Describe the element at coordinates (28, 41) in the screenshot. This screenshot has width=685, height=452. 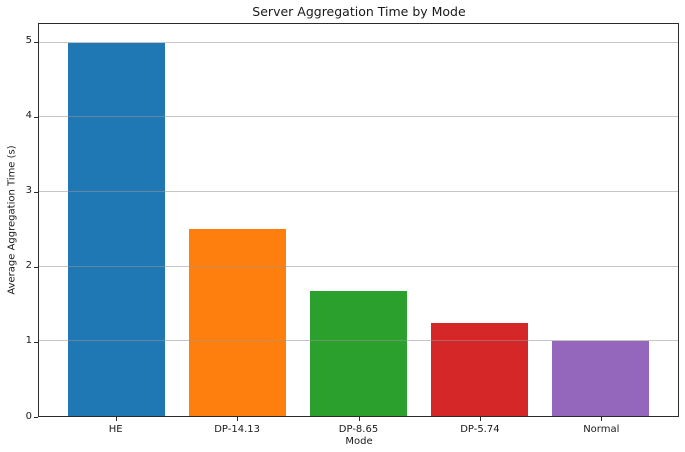
I see `y-tick-label: 5` at that location.